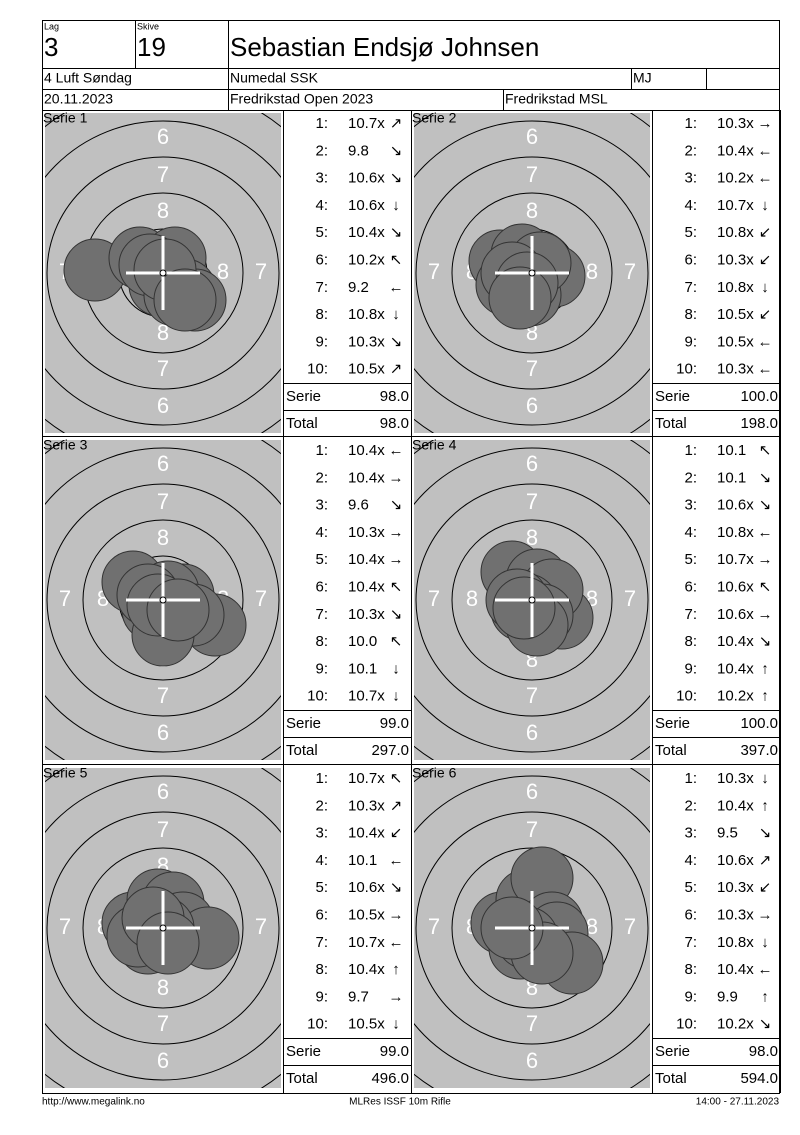  I want to click on shot-score: 9.5, so click(727, 833).